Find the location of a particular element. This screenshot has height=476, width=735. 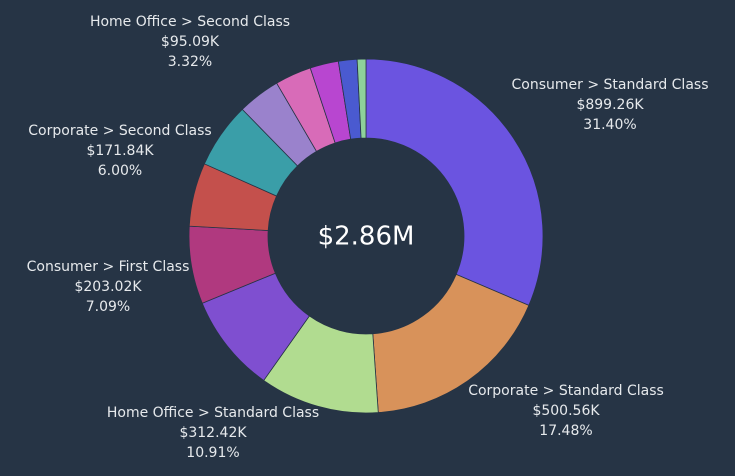

slice-label: Consumer > First Class is located at coordinates (108, 267).